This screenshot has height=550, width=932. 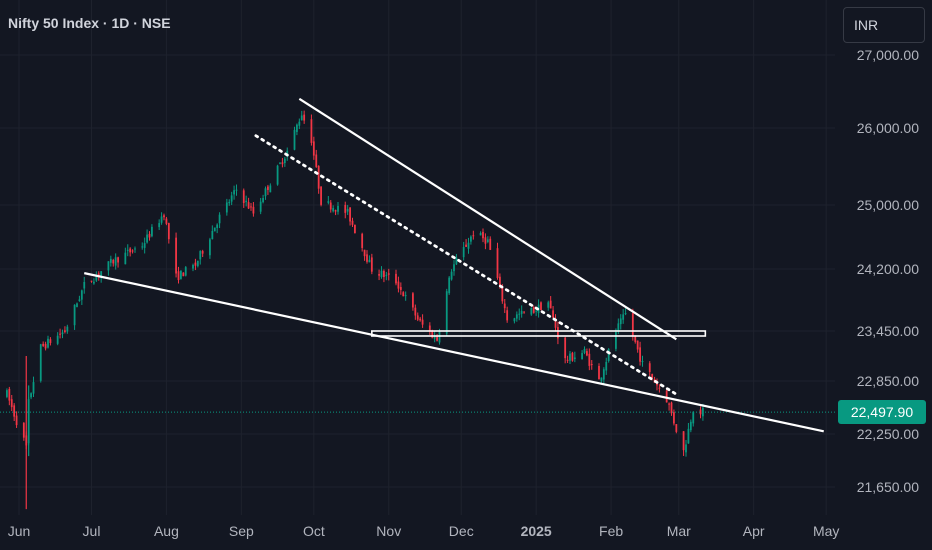 I want to click on price-tick-label: 25,000.00, so click(x=888, y=205).